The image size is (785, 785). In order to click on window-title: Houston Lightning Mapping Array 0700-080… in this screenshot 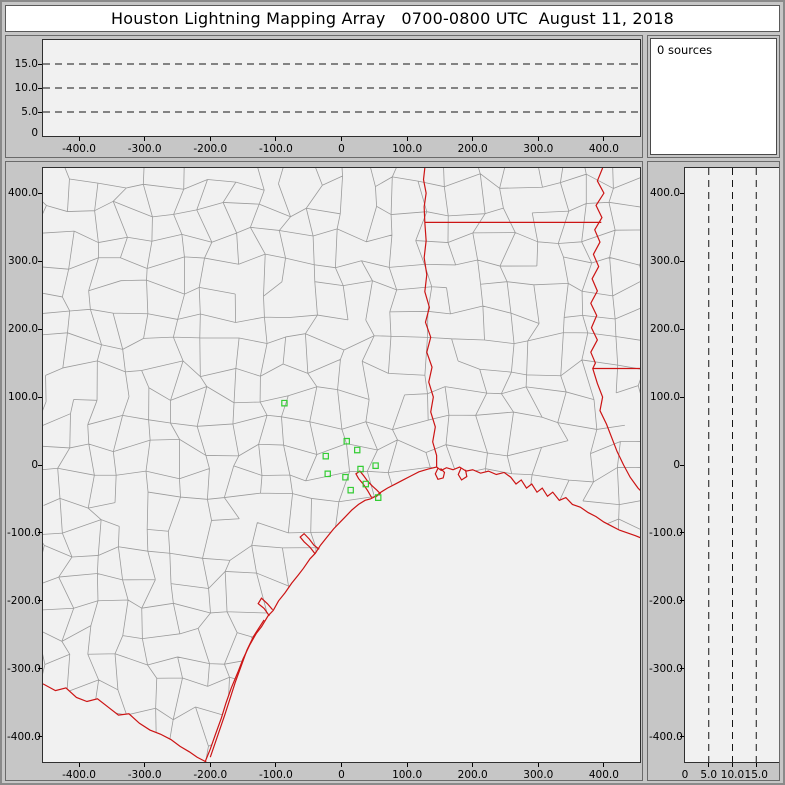, I will do `click(392, 18)`.